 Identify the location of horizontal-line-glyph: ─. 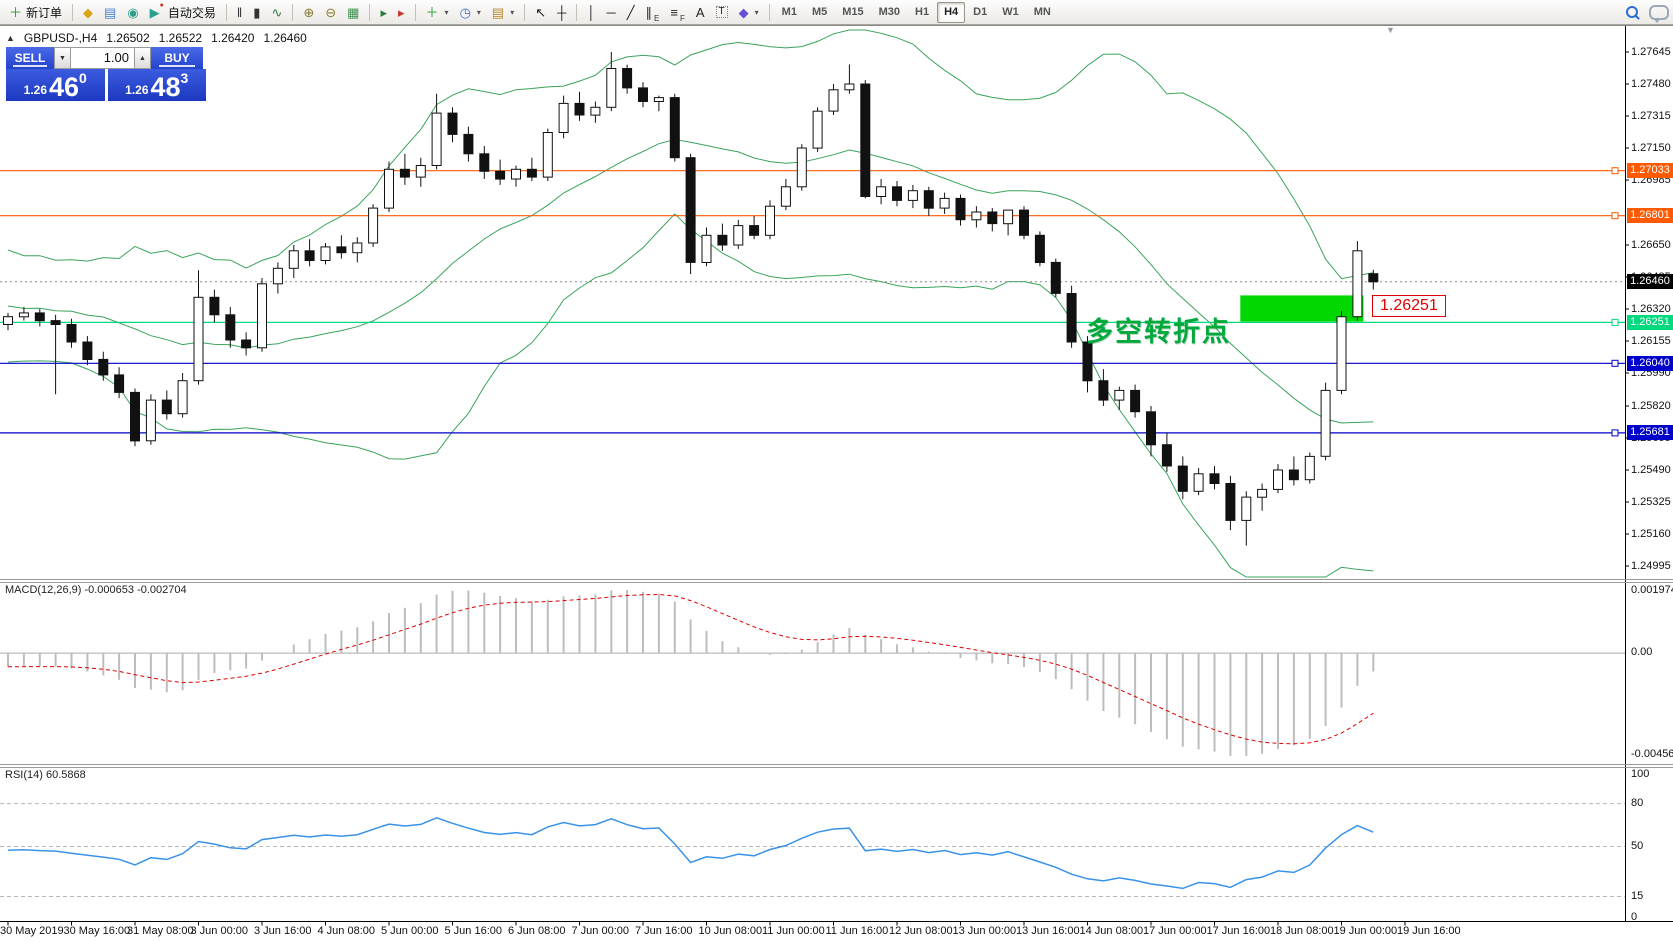
(611, 12).